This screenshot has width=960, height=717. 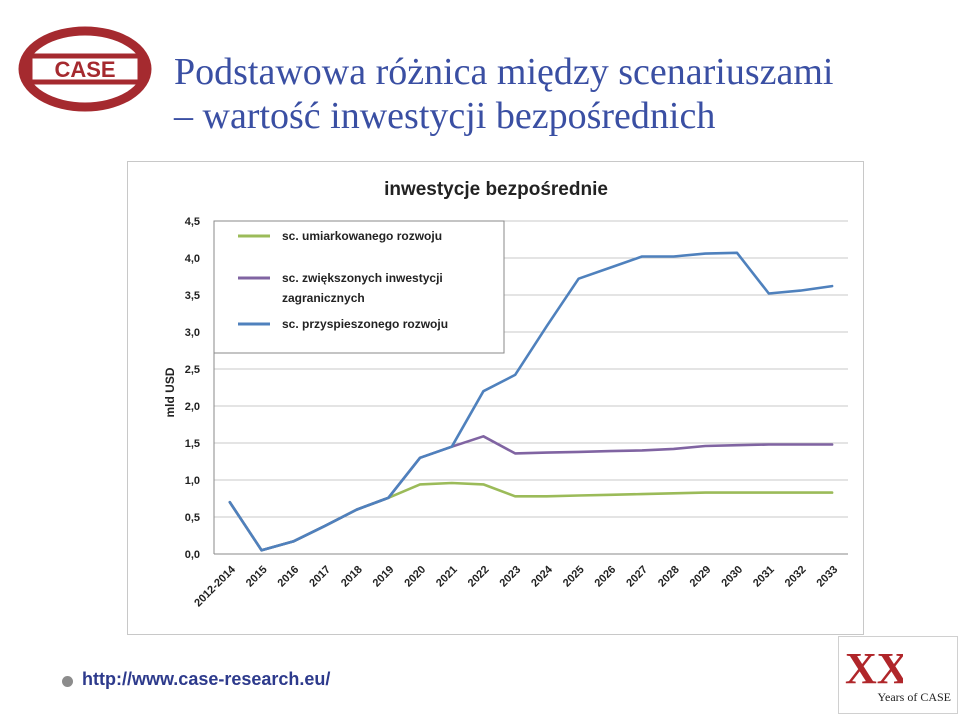 What do you see at coordinates (289, 577) in the screenshot?
I see `x-tick-label: 2016` at bounding box center [289, 577].